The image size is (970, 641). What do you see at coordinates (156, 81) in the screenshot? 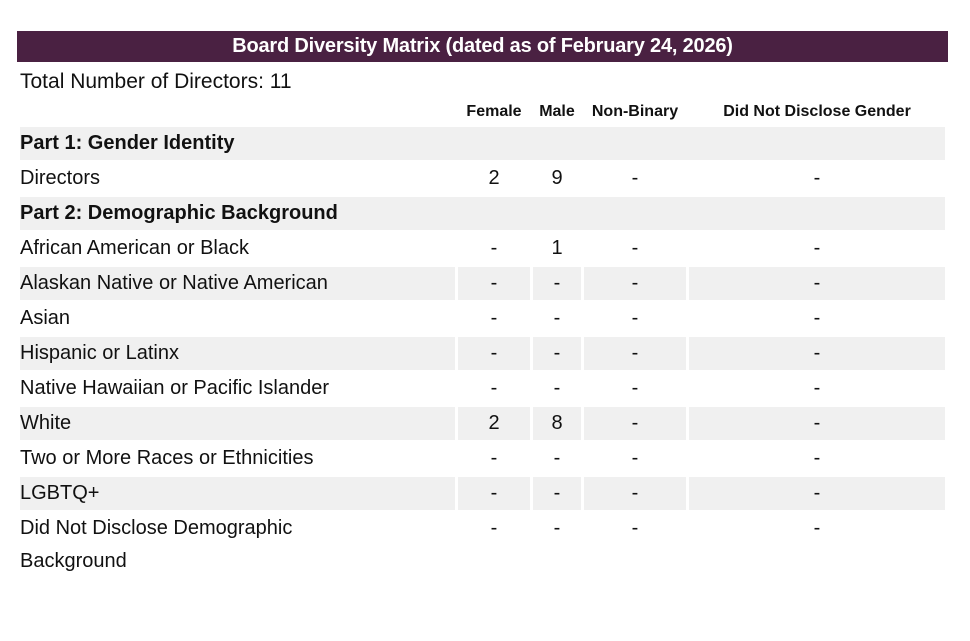
I see `total-directors-line: Total Number of Directors: 11` at bounding box center [156, 81].